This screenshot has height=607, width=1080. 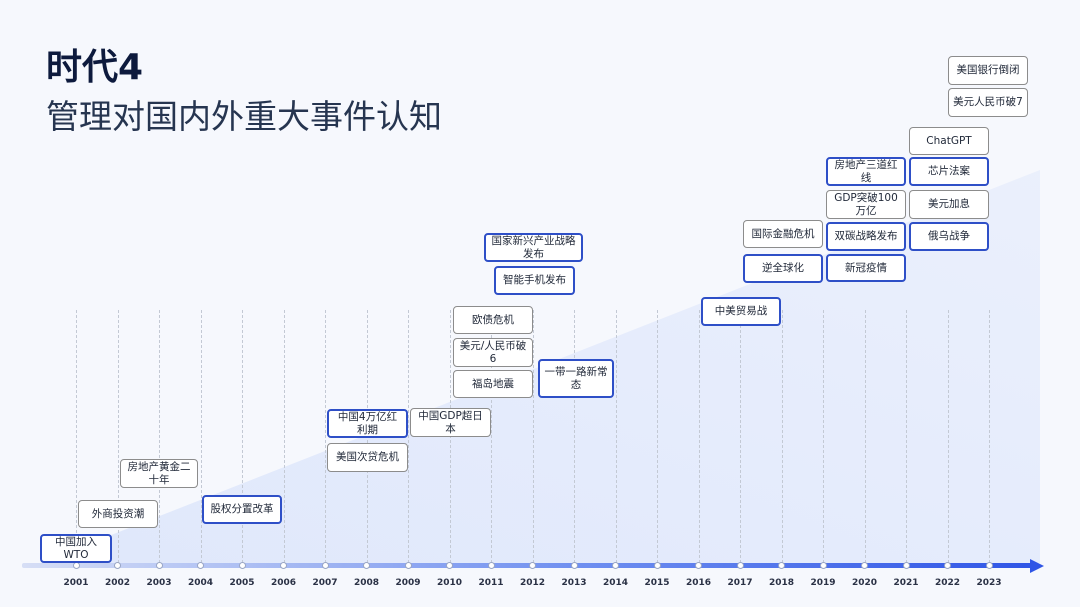 What do you see at coordinates (200, 583) in the screenshot?
I see `year-label: 2004` at bounding box center [200, 583].